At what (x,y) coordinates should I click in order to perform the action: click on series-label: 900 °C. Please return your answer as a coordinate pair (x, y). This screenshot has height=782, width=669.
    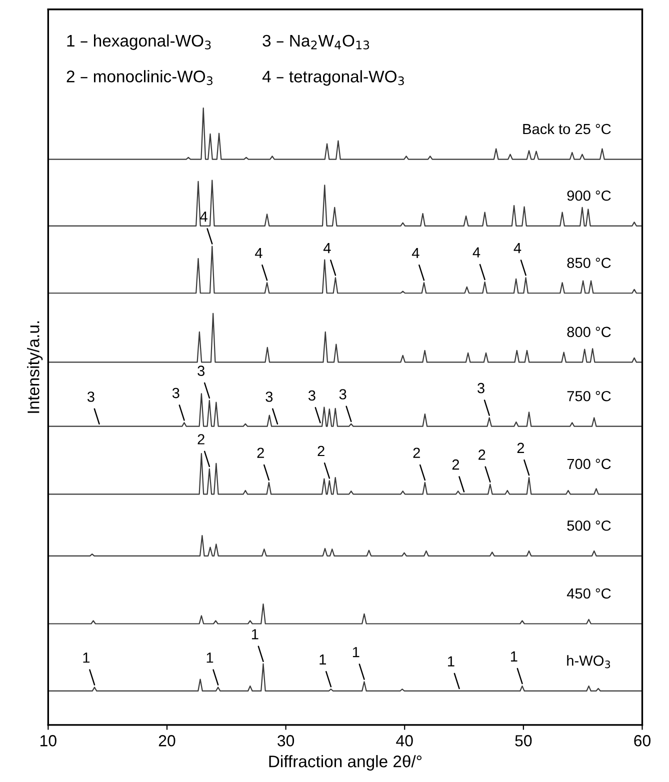
    Looking at the image, I should click on (589, 195).